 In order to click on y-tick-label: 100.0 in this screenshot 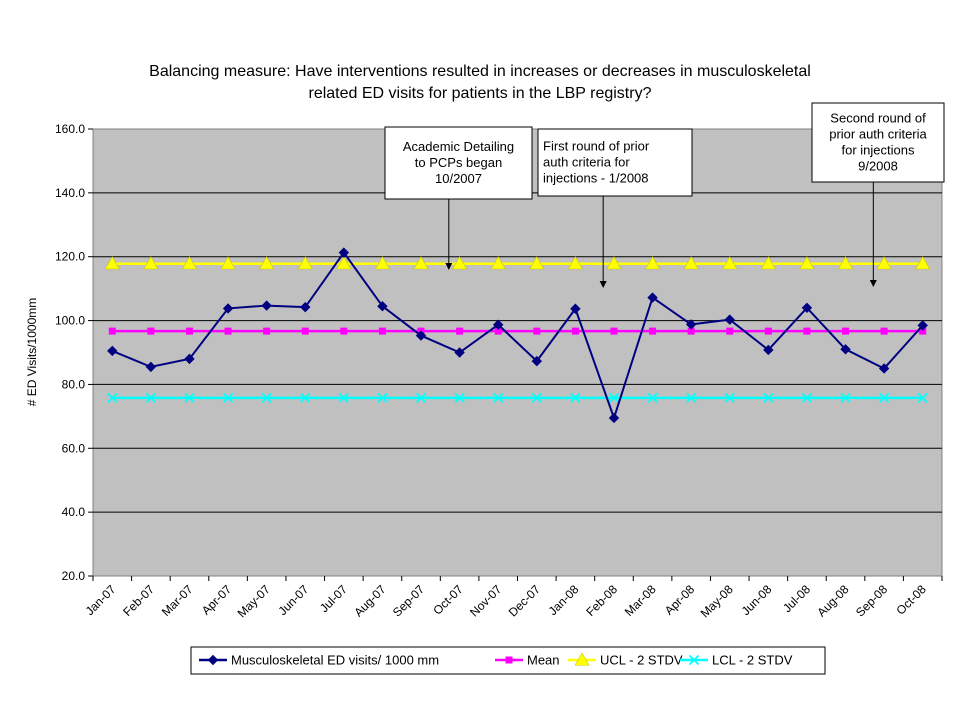, I will do `click(70, 321)`.